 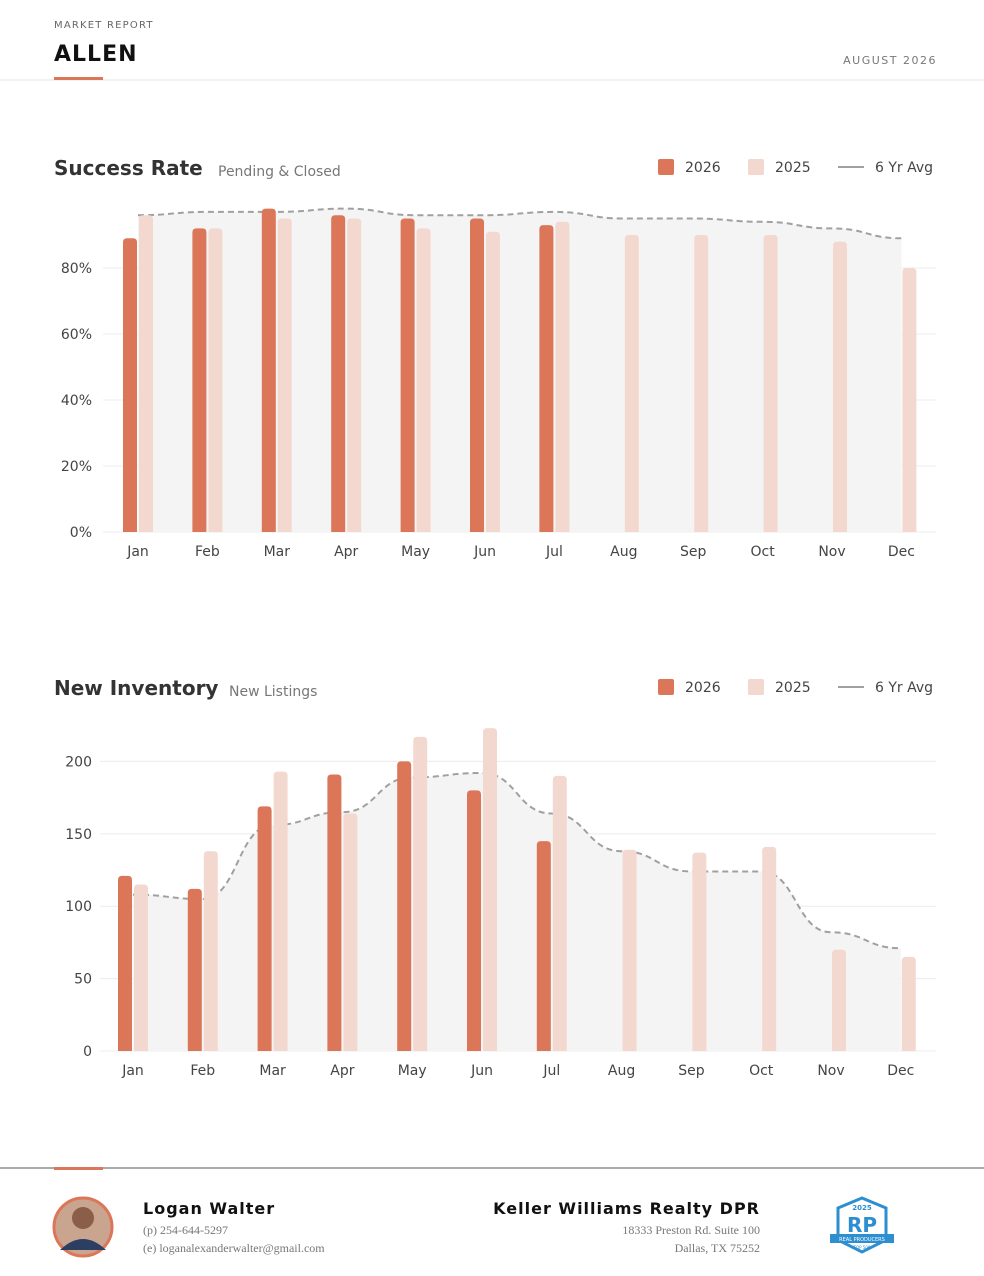 What do you see at coordinates (717, 1248) in the screenshot?
I see `company-city: Dallas, TX 75252` at bounding box center [717, 1248].